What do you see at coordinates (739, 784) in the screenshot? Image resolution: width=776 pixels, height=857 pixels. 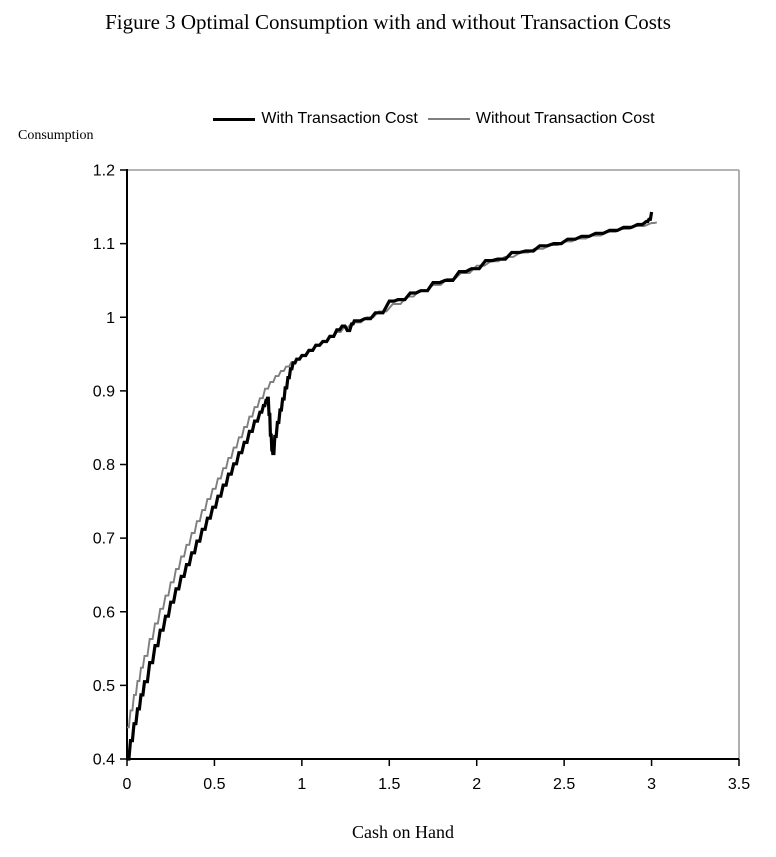 I see `x-tick-label: 3.5` at bounding box center [739, 784].